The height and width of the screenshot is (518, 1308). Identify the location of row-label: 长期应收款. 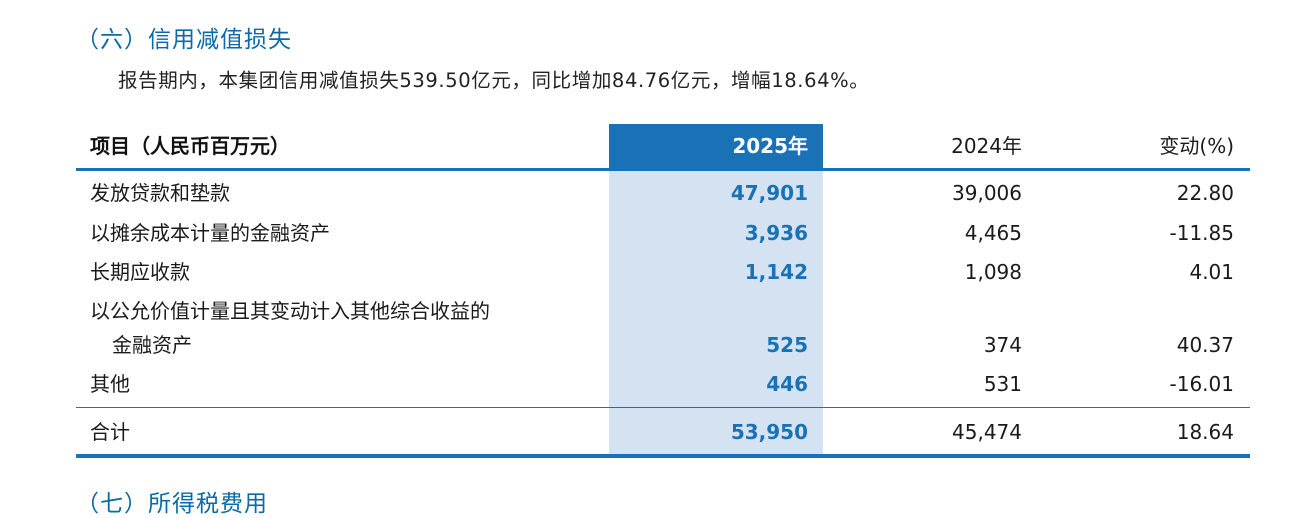
(140, 272).